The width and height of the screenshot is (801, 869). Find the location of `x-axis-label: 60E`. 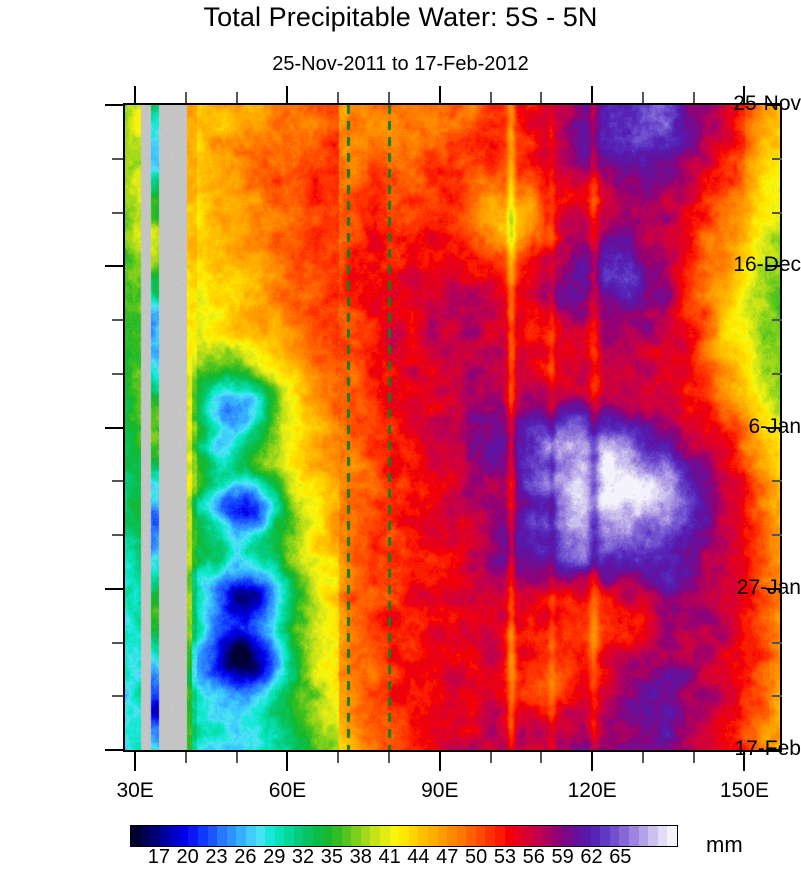

x-axis-label: 60E is located at coordinates (287, 790).